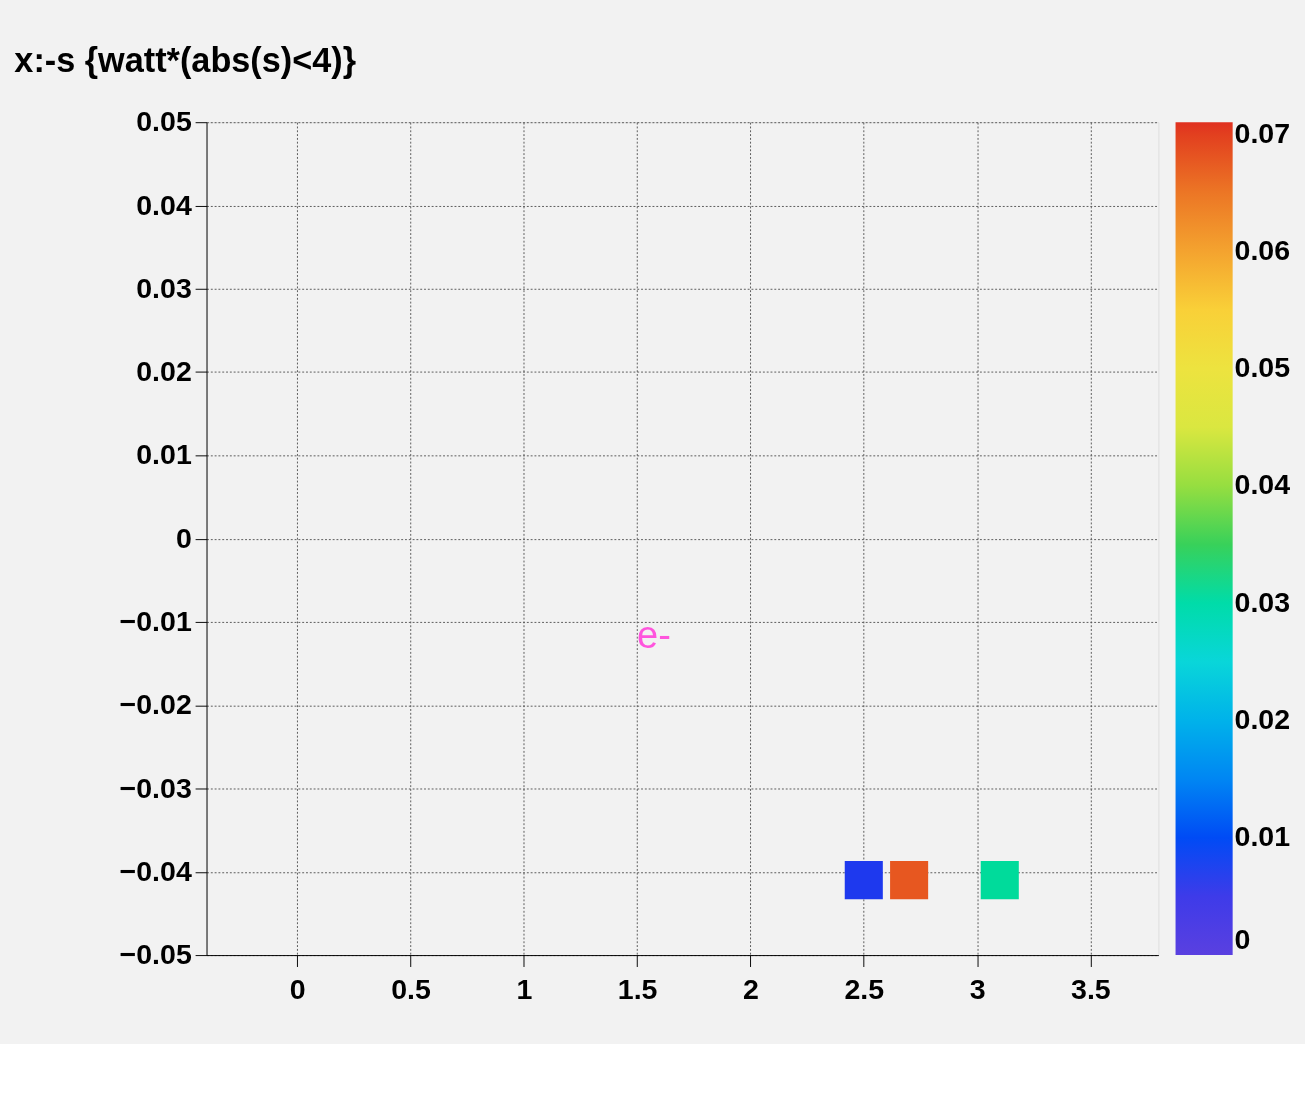 The height and width of the screenshot is (1093, 1305). I want to click on color-bar-label: 0.02, so click(1262, 719).